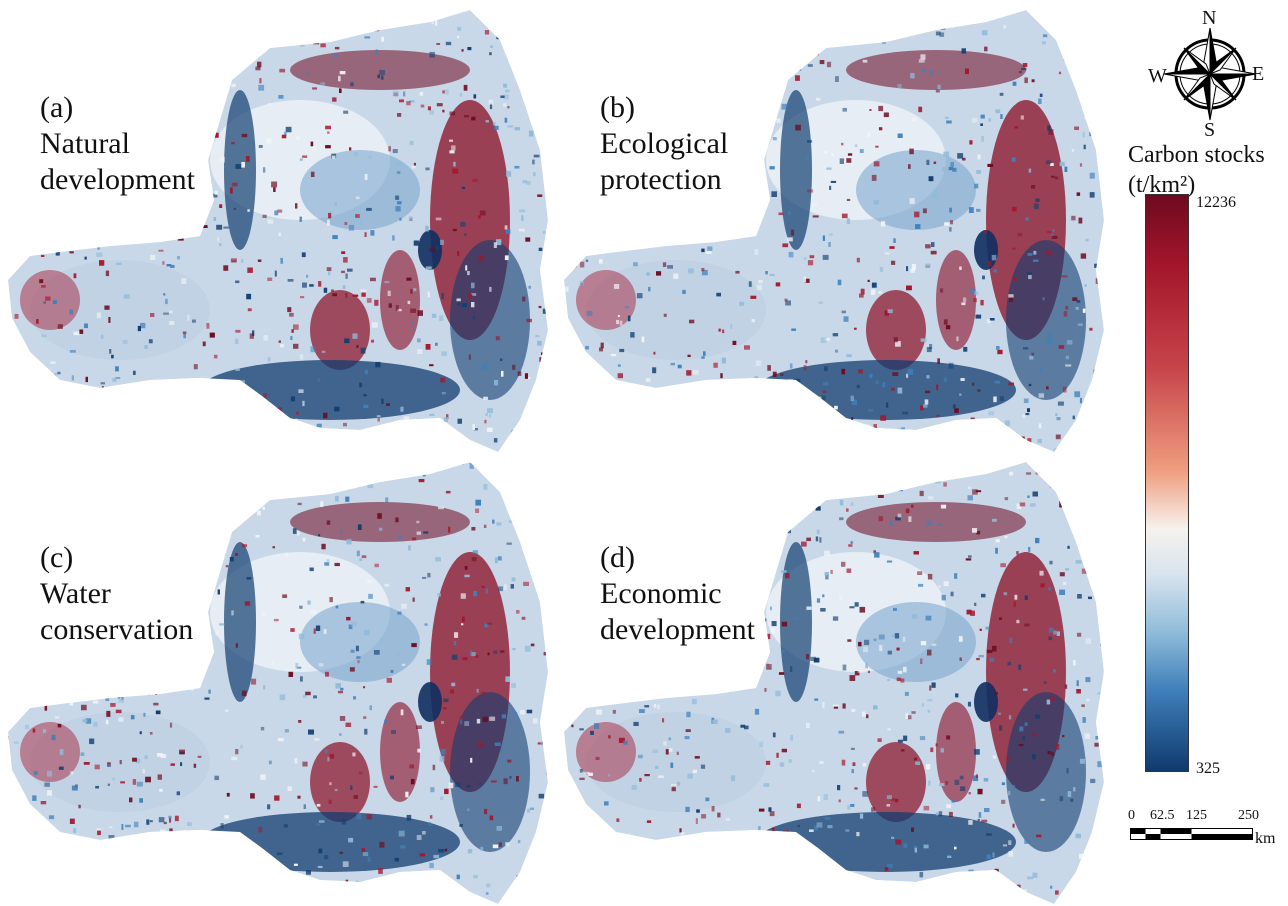 The width and height of the screenshot is (1288, 906). I want to click on panel-title-line1: Economic, so click(661, 593).